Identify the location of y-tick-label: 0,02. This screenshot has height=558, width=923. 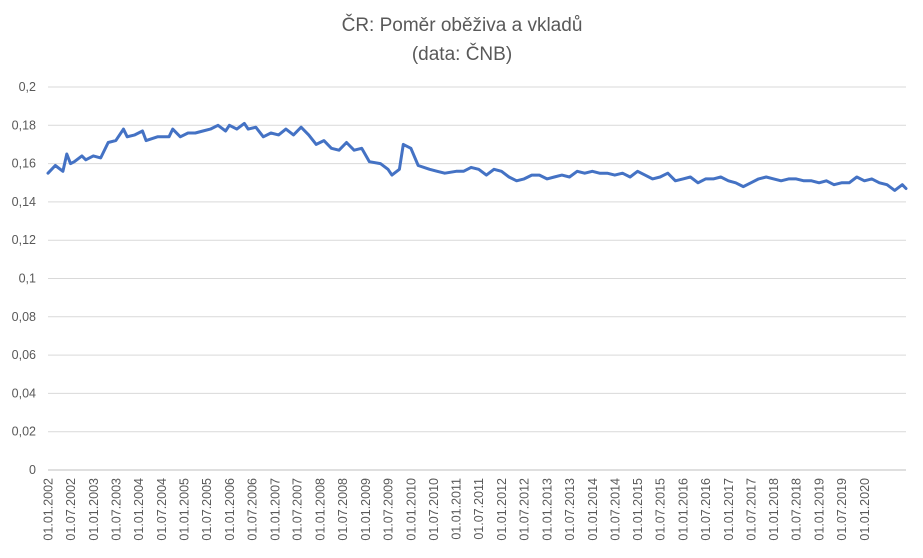
(24, 432).